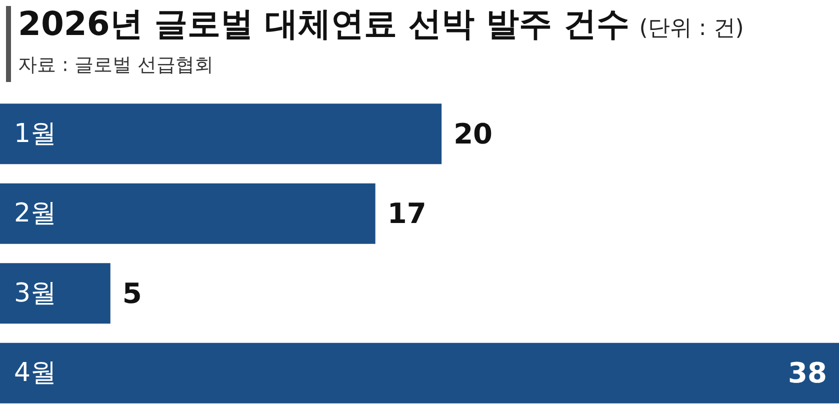 This screenshot has width=839, height=413. Describe the element at coordinates (406, 213) in the screenshot. I see `data-label: 17` at that location.